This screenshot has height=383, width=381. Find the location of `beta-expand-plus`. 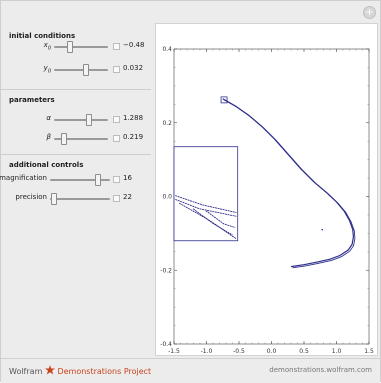

beta-expand-plus is located at coordinates (116, 138).